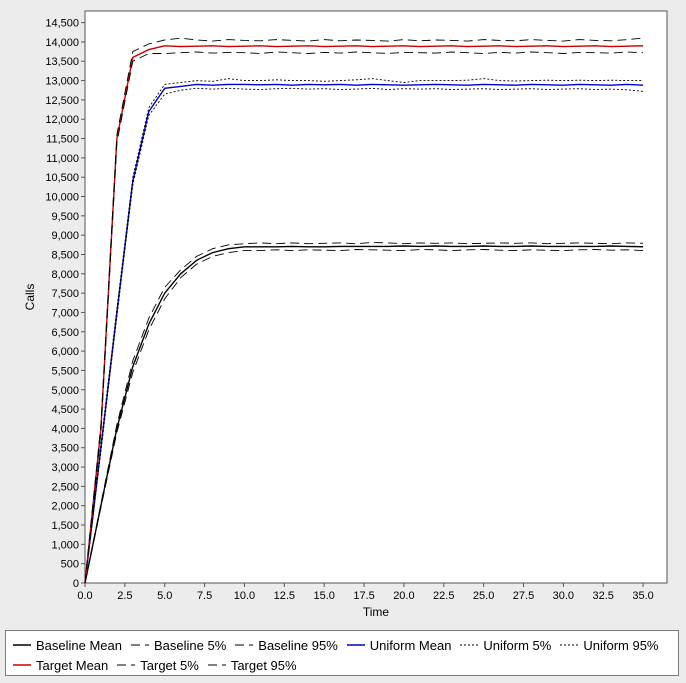  I want to click on x-tick-label: 0.0, so click(84, 596).